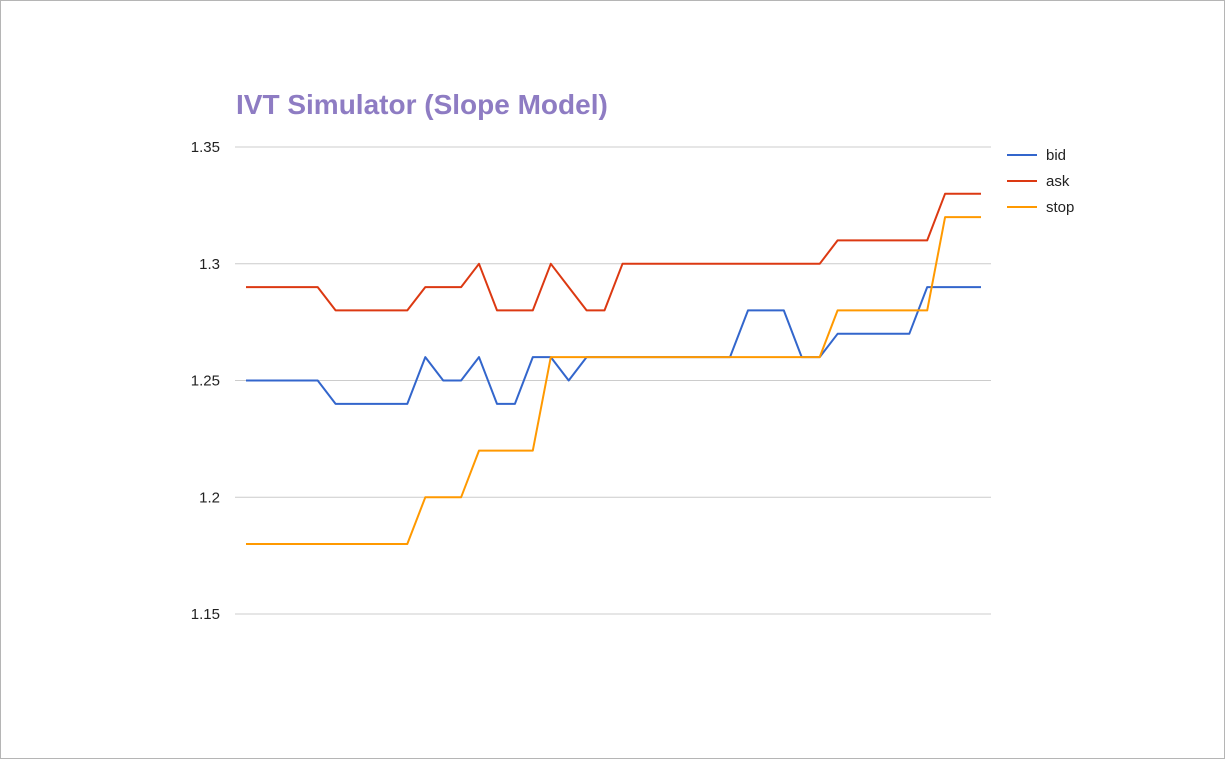  What do you see at coordinates (209, 264) in the screenshot?
I see `y-tick-label: 1.3` at bounding box center [209, 264].